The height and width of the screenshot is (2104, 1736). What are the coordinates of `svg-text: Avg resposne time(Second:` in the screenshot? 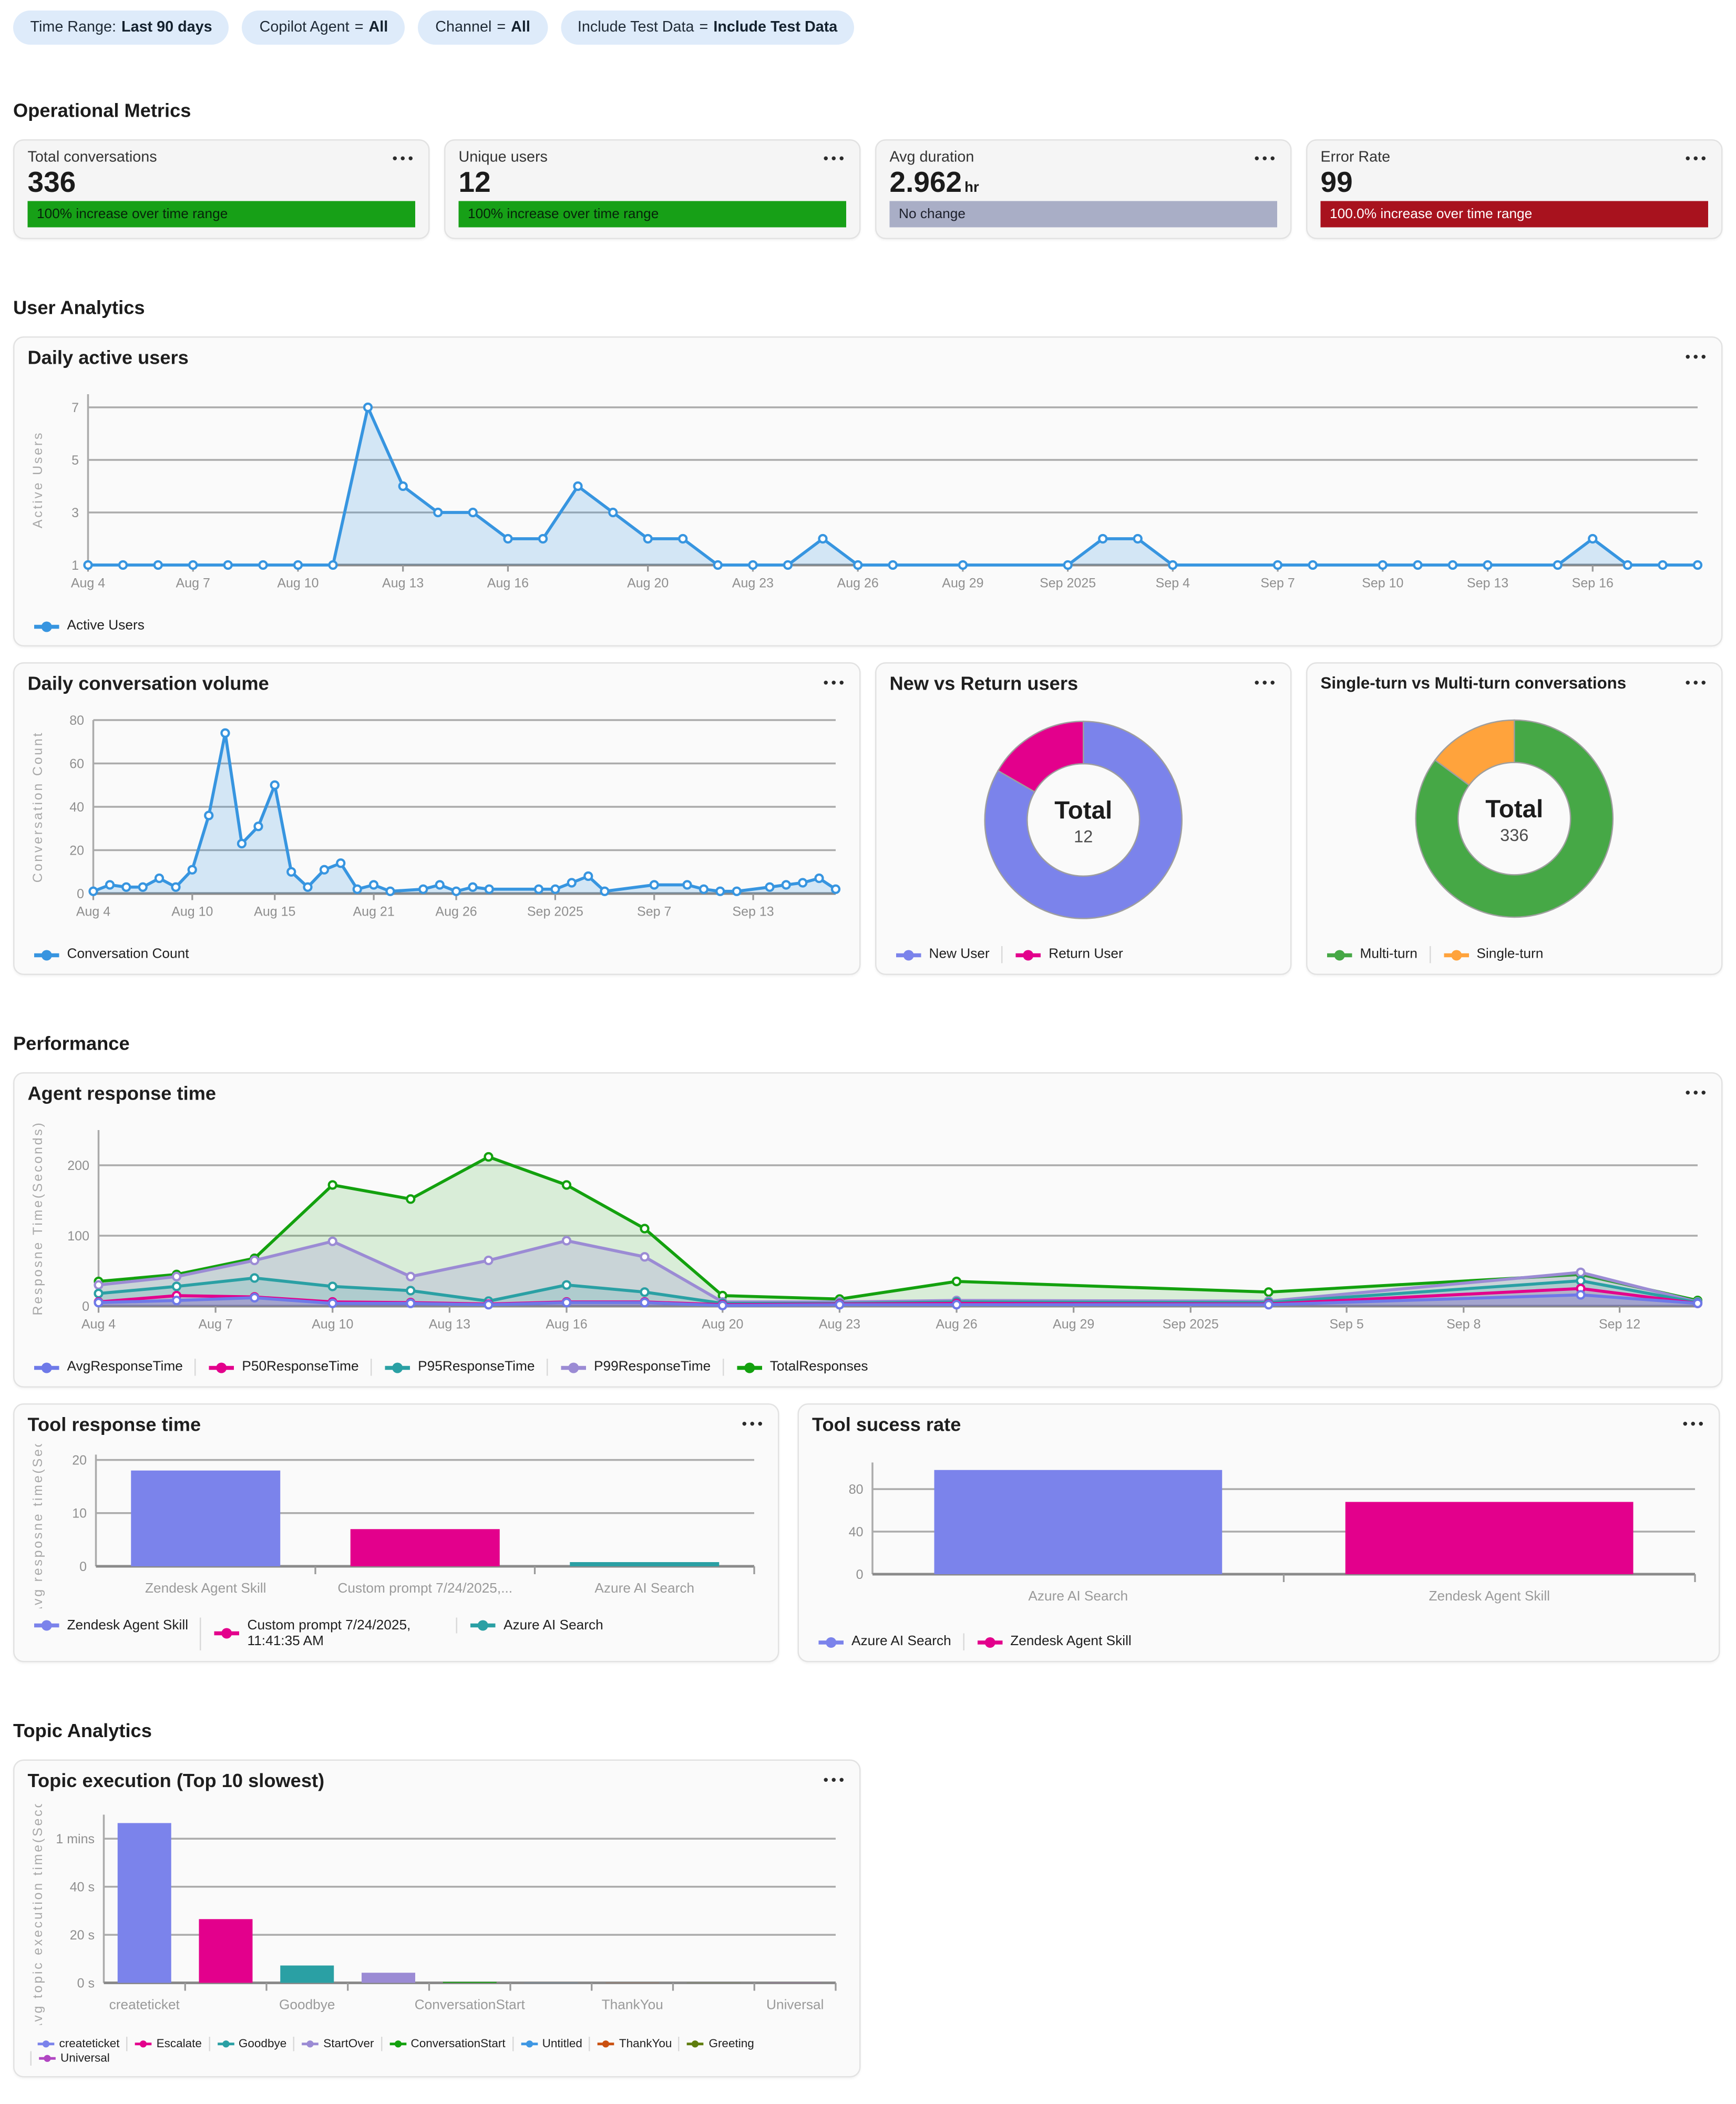 It's located at (37, 1526).